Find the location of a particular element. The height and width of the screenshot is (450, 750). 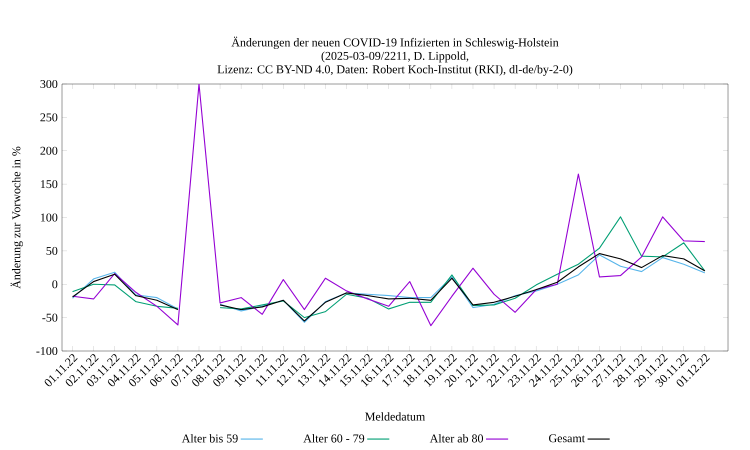

y-tick-label: 200 is located at coordinates (49, 150).